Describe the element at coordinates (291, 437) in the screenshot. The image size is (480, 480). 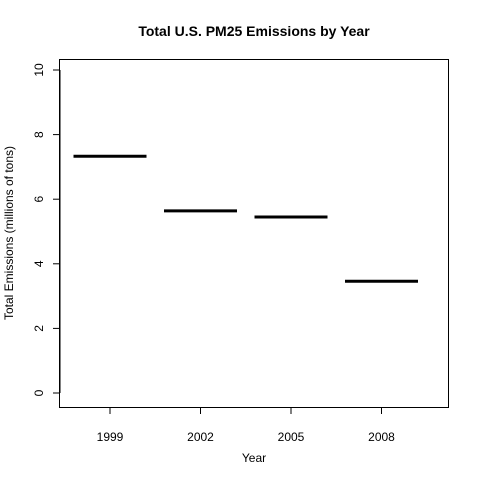
I see `x-tick-label: 2005` at that location.